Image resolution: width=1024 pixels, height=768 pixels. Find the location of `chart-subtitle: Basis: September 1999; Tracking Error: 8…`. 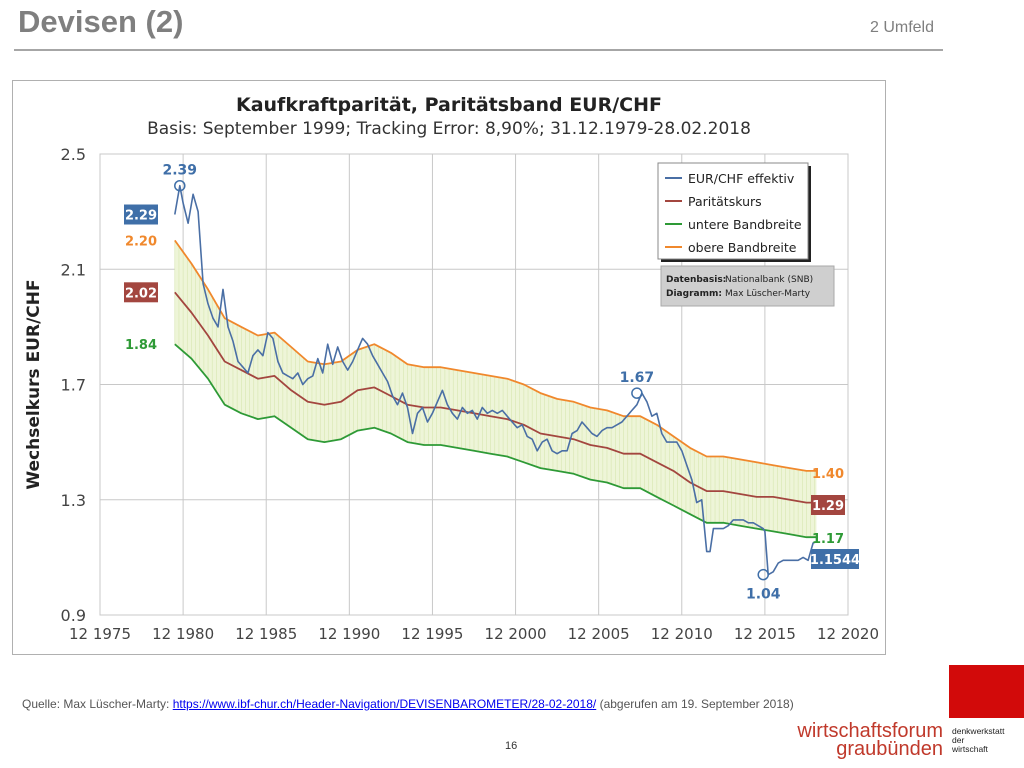

chart-subtitle: Basis: September 1999; Tracking Error: 8… is located at coordinates (449, 129).